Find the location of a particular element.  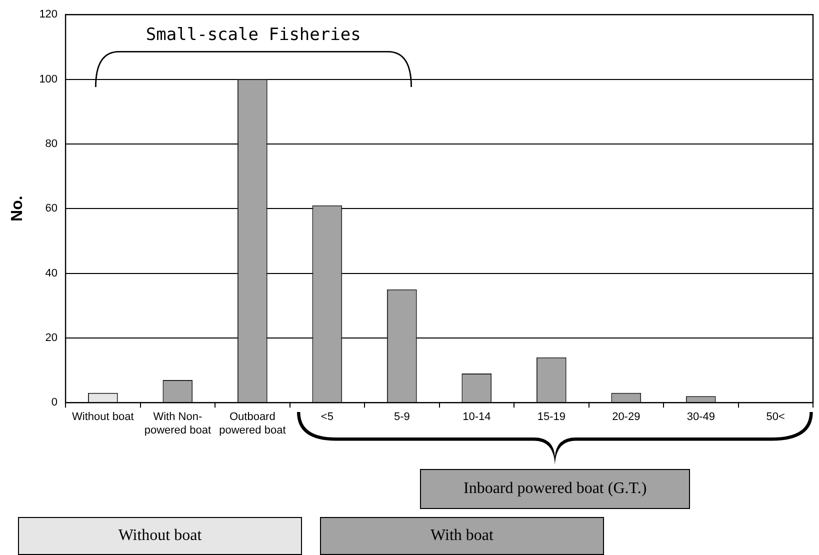

x-tick-label: 10-14 is located at coordinates (476, 417).